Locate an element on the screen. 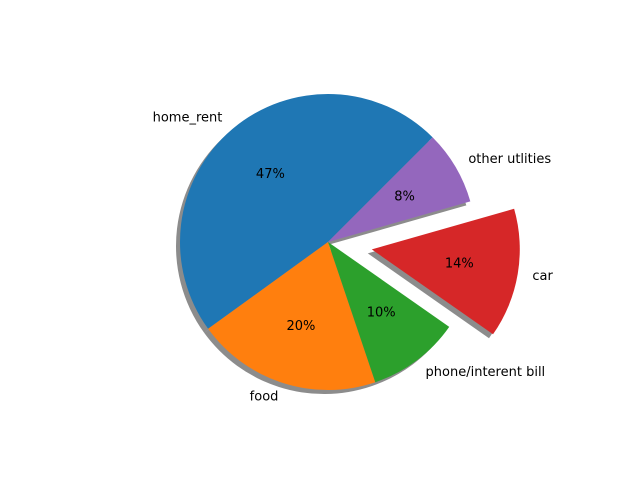 This screenshot has height=485, width=640. pie-percent-label-home-rent: 47% is located at coordinates (270, 174).